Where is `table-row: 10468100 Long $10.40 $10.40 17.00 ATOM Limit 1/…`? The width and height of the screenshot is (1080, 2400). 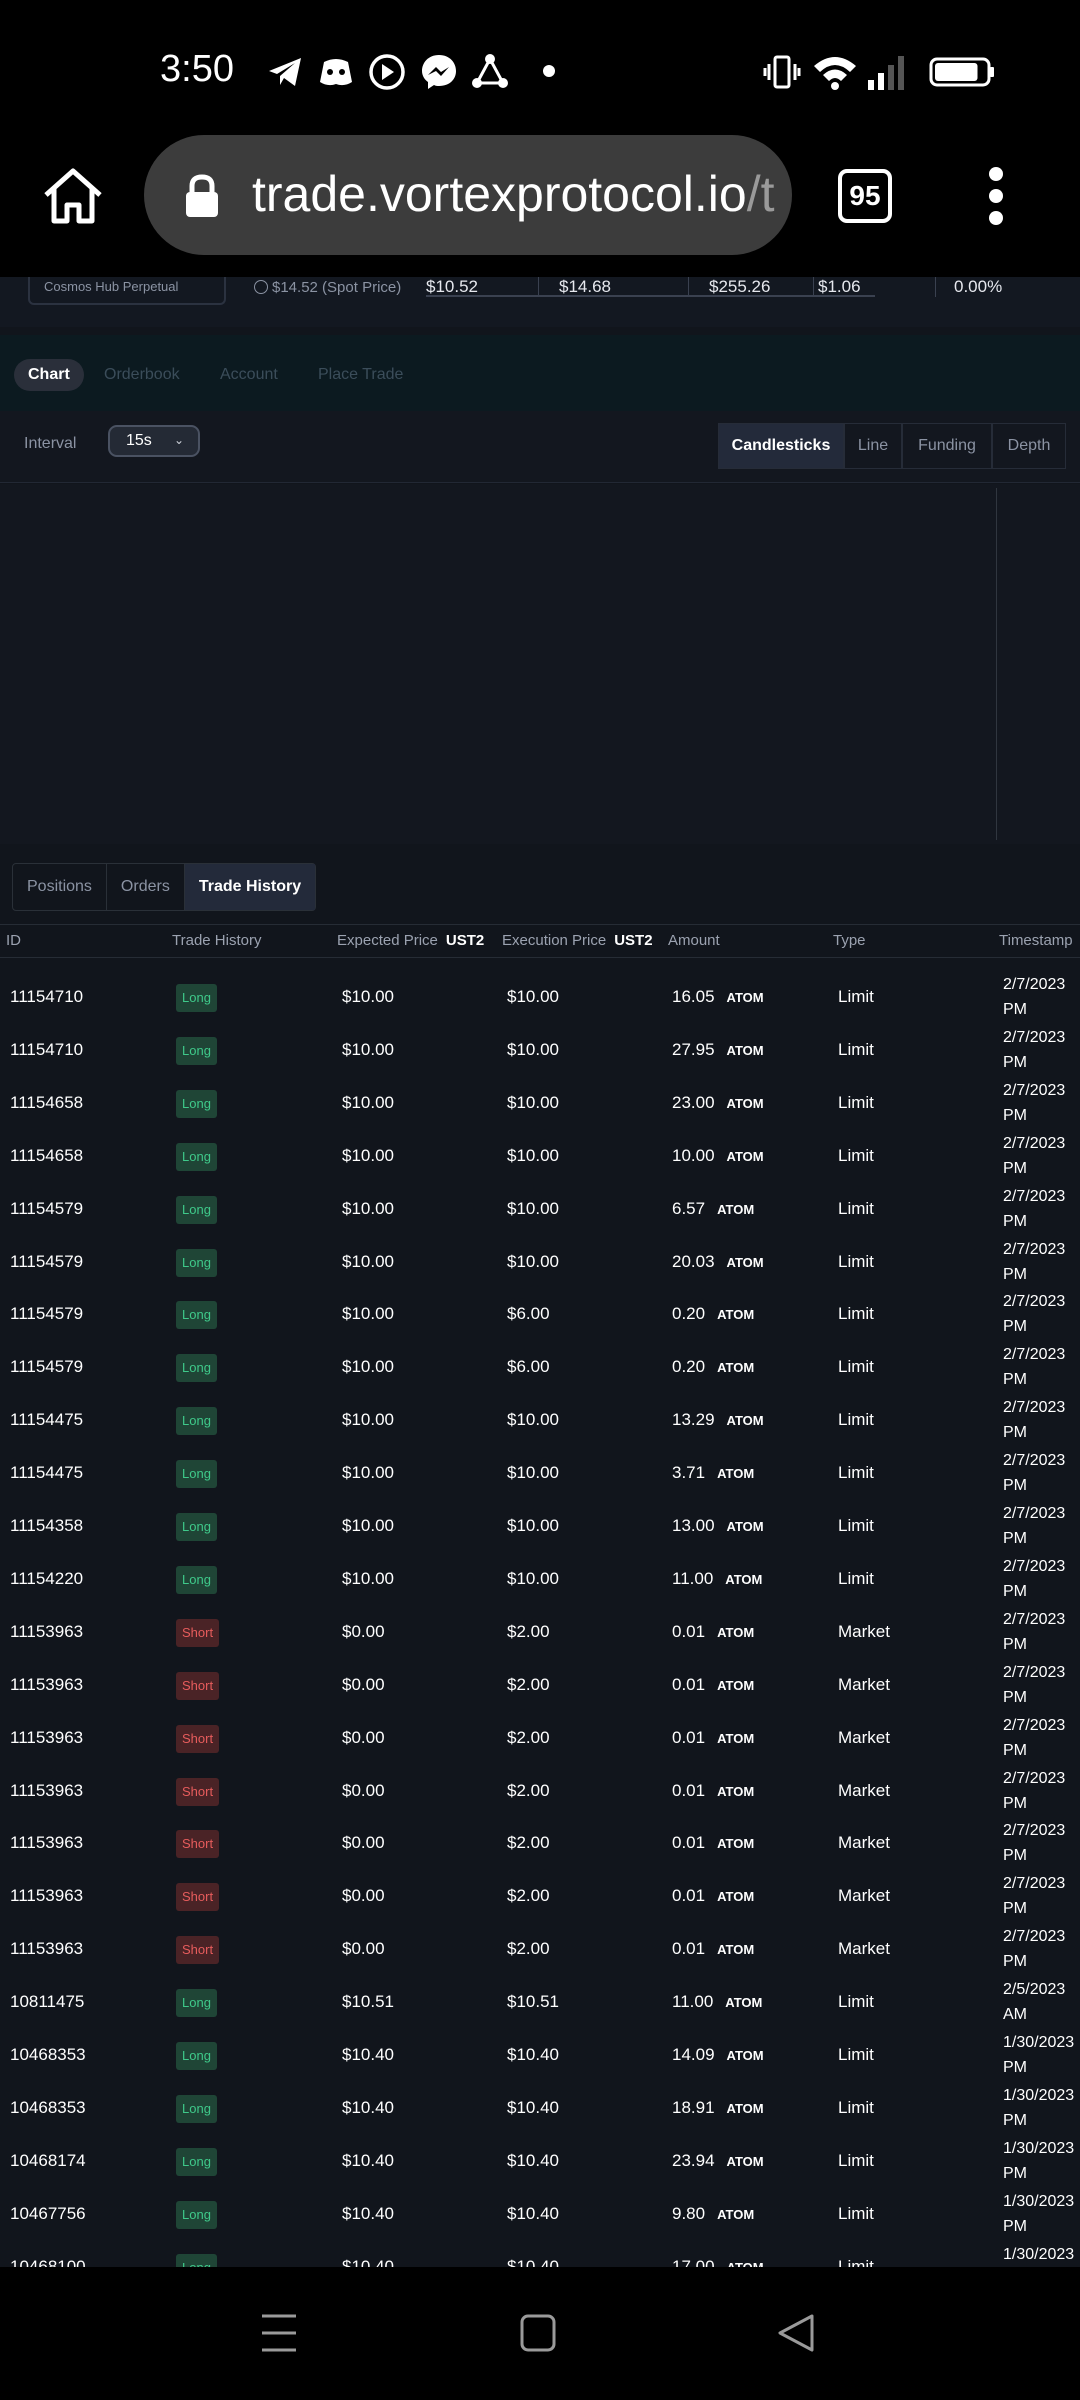 table-row: 10468100 Long $10.40 $10.40 17.00 ATOM Limit 1/… is located at coordinates (540, 2254).